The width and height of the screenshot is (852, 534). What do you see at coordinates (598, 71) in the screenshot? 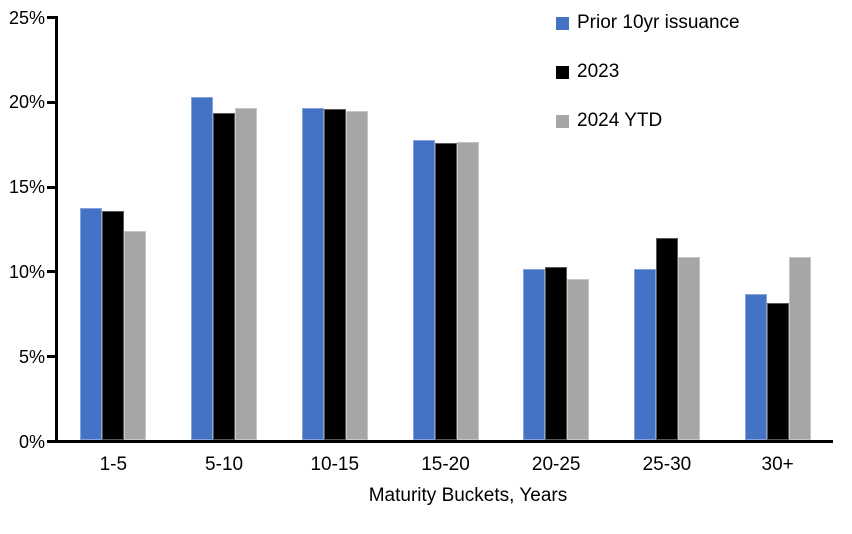
I see `legend-label: 2023` at bounding box center [598, 71].